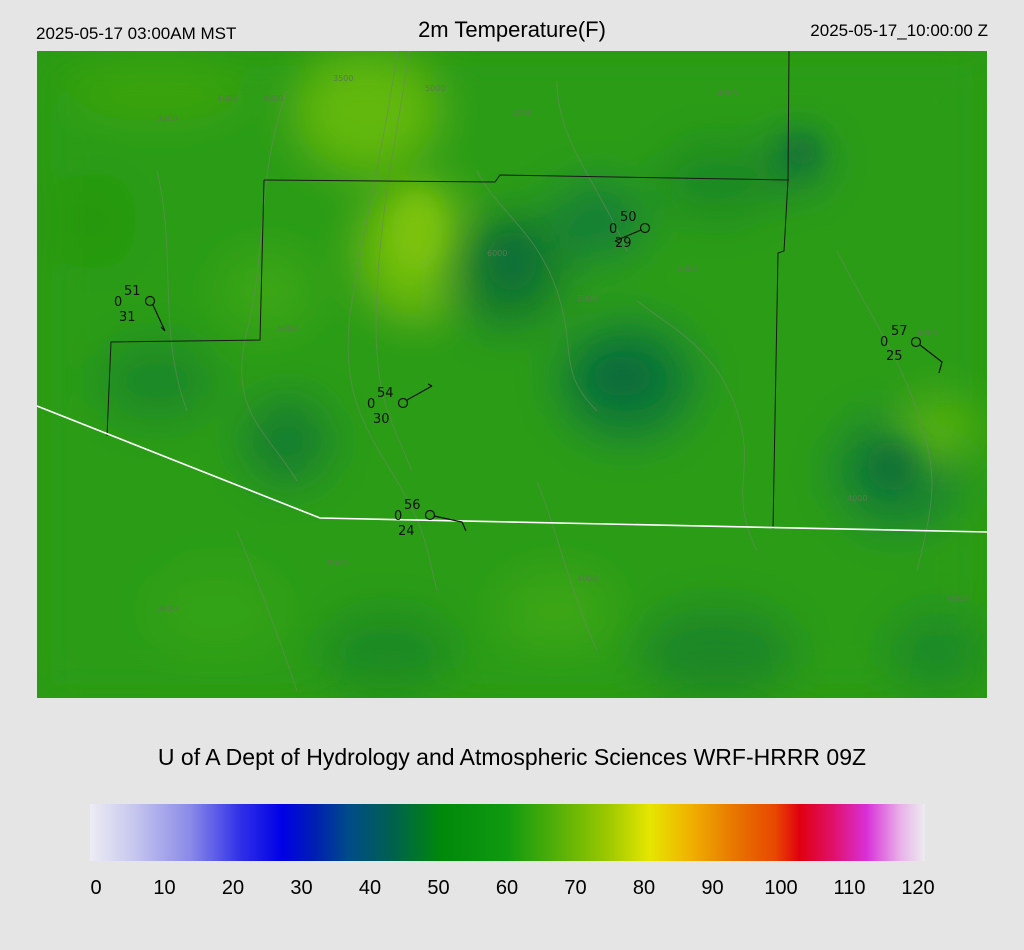 The width and height of the screenshot is (1024, 950). What do you see at coordinates (628, 217) in the screenshot?
I see `svg-text: 50` at bounding box center [628, 217].